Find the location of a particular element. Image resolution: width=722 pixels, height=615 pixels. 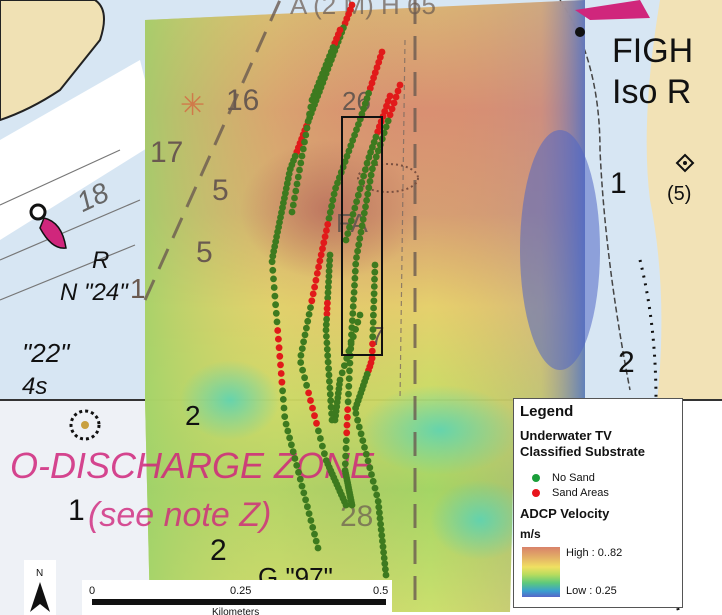

spot-sounding-icon is located at coordinates (685, 163).